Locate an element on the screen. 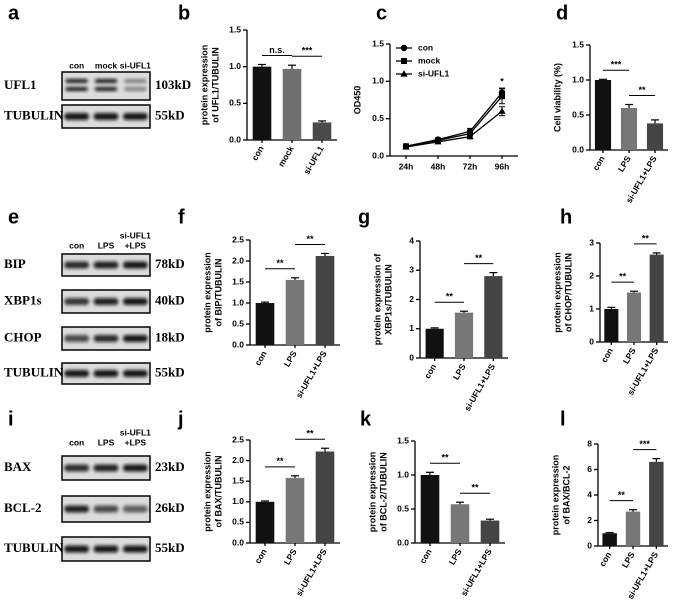 This screenshot has width=676, height=607. blot-membrane is located at coordinates (106, 86).